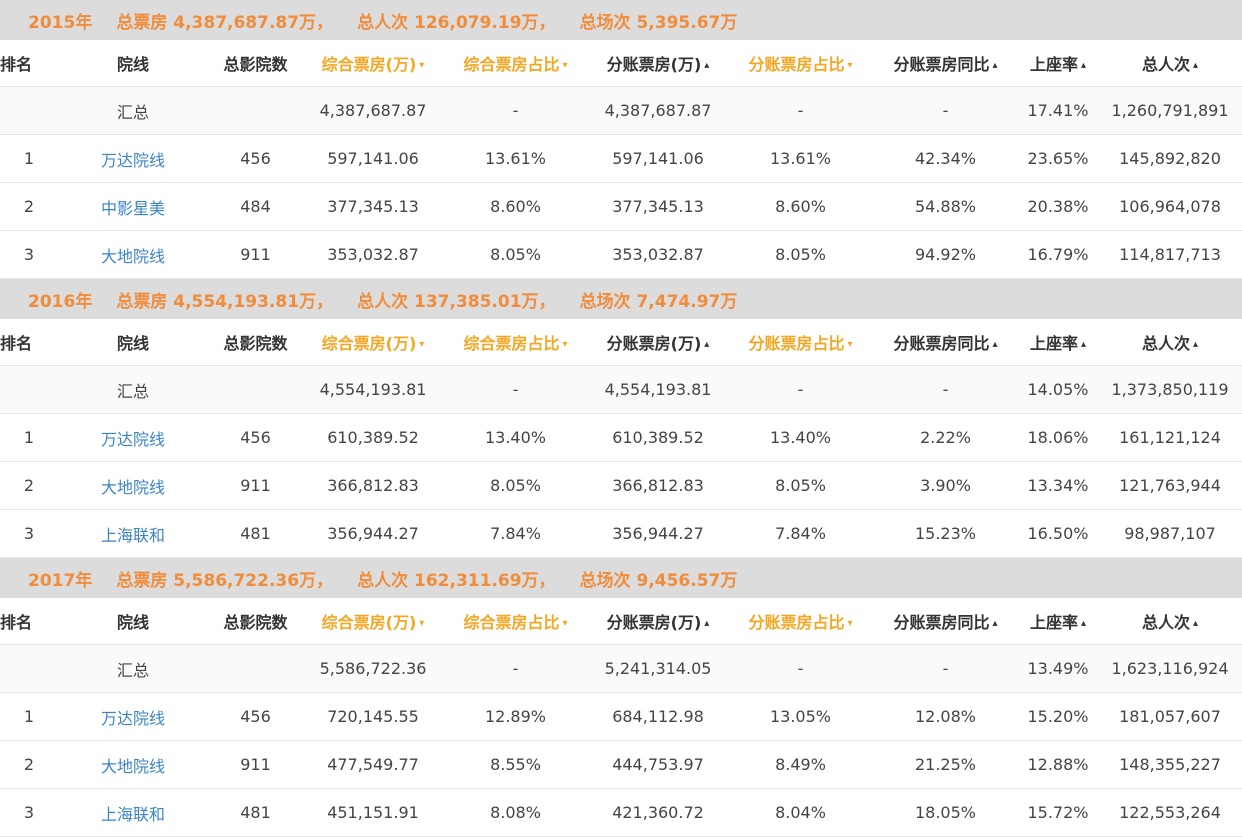  I want to click on gross-share-cell: 7.84%, so click(515, 533).